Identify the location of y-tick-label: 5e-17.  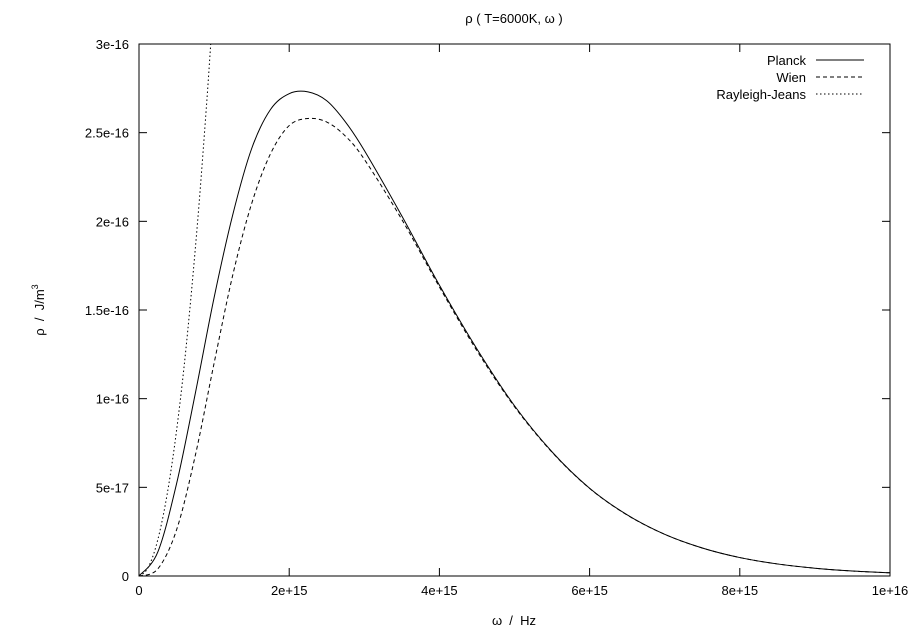
(112, 487).